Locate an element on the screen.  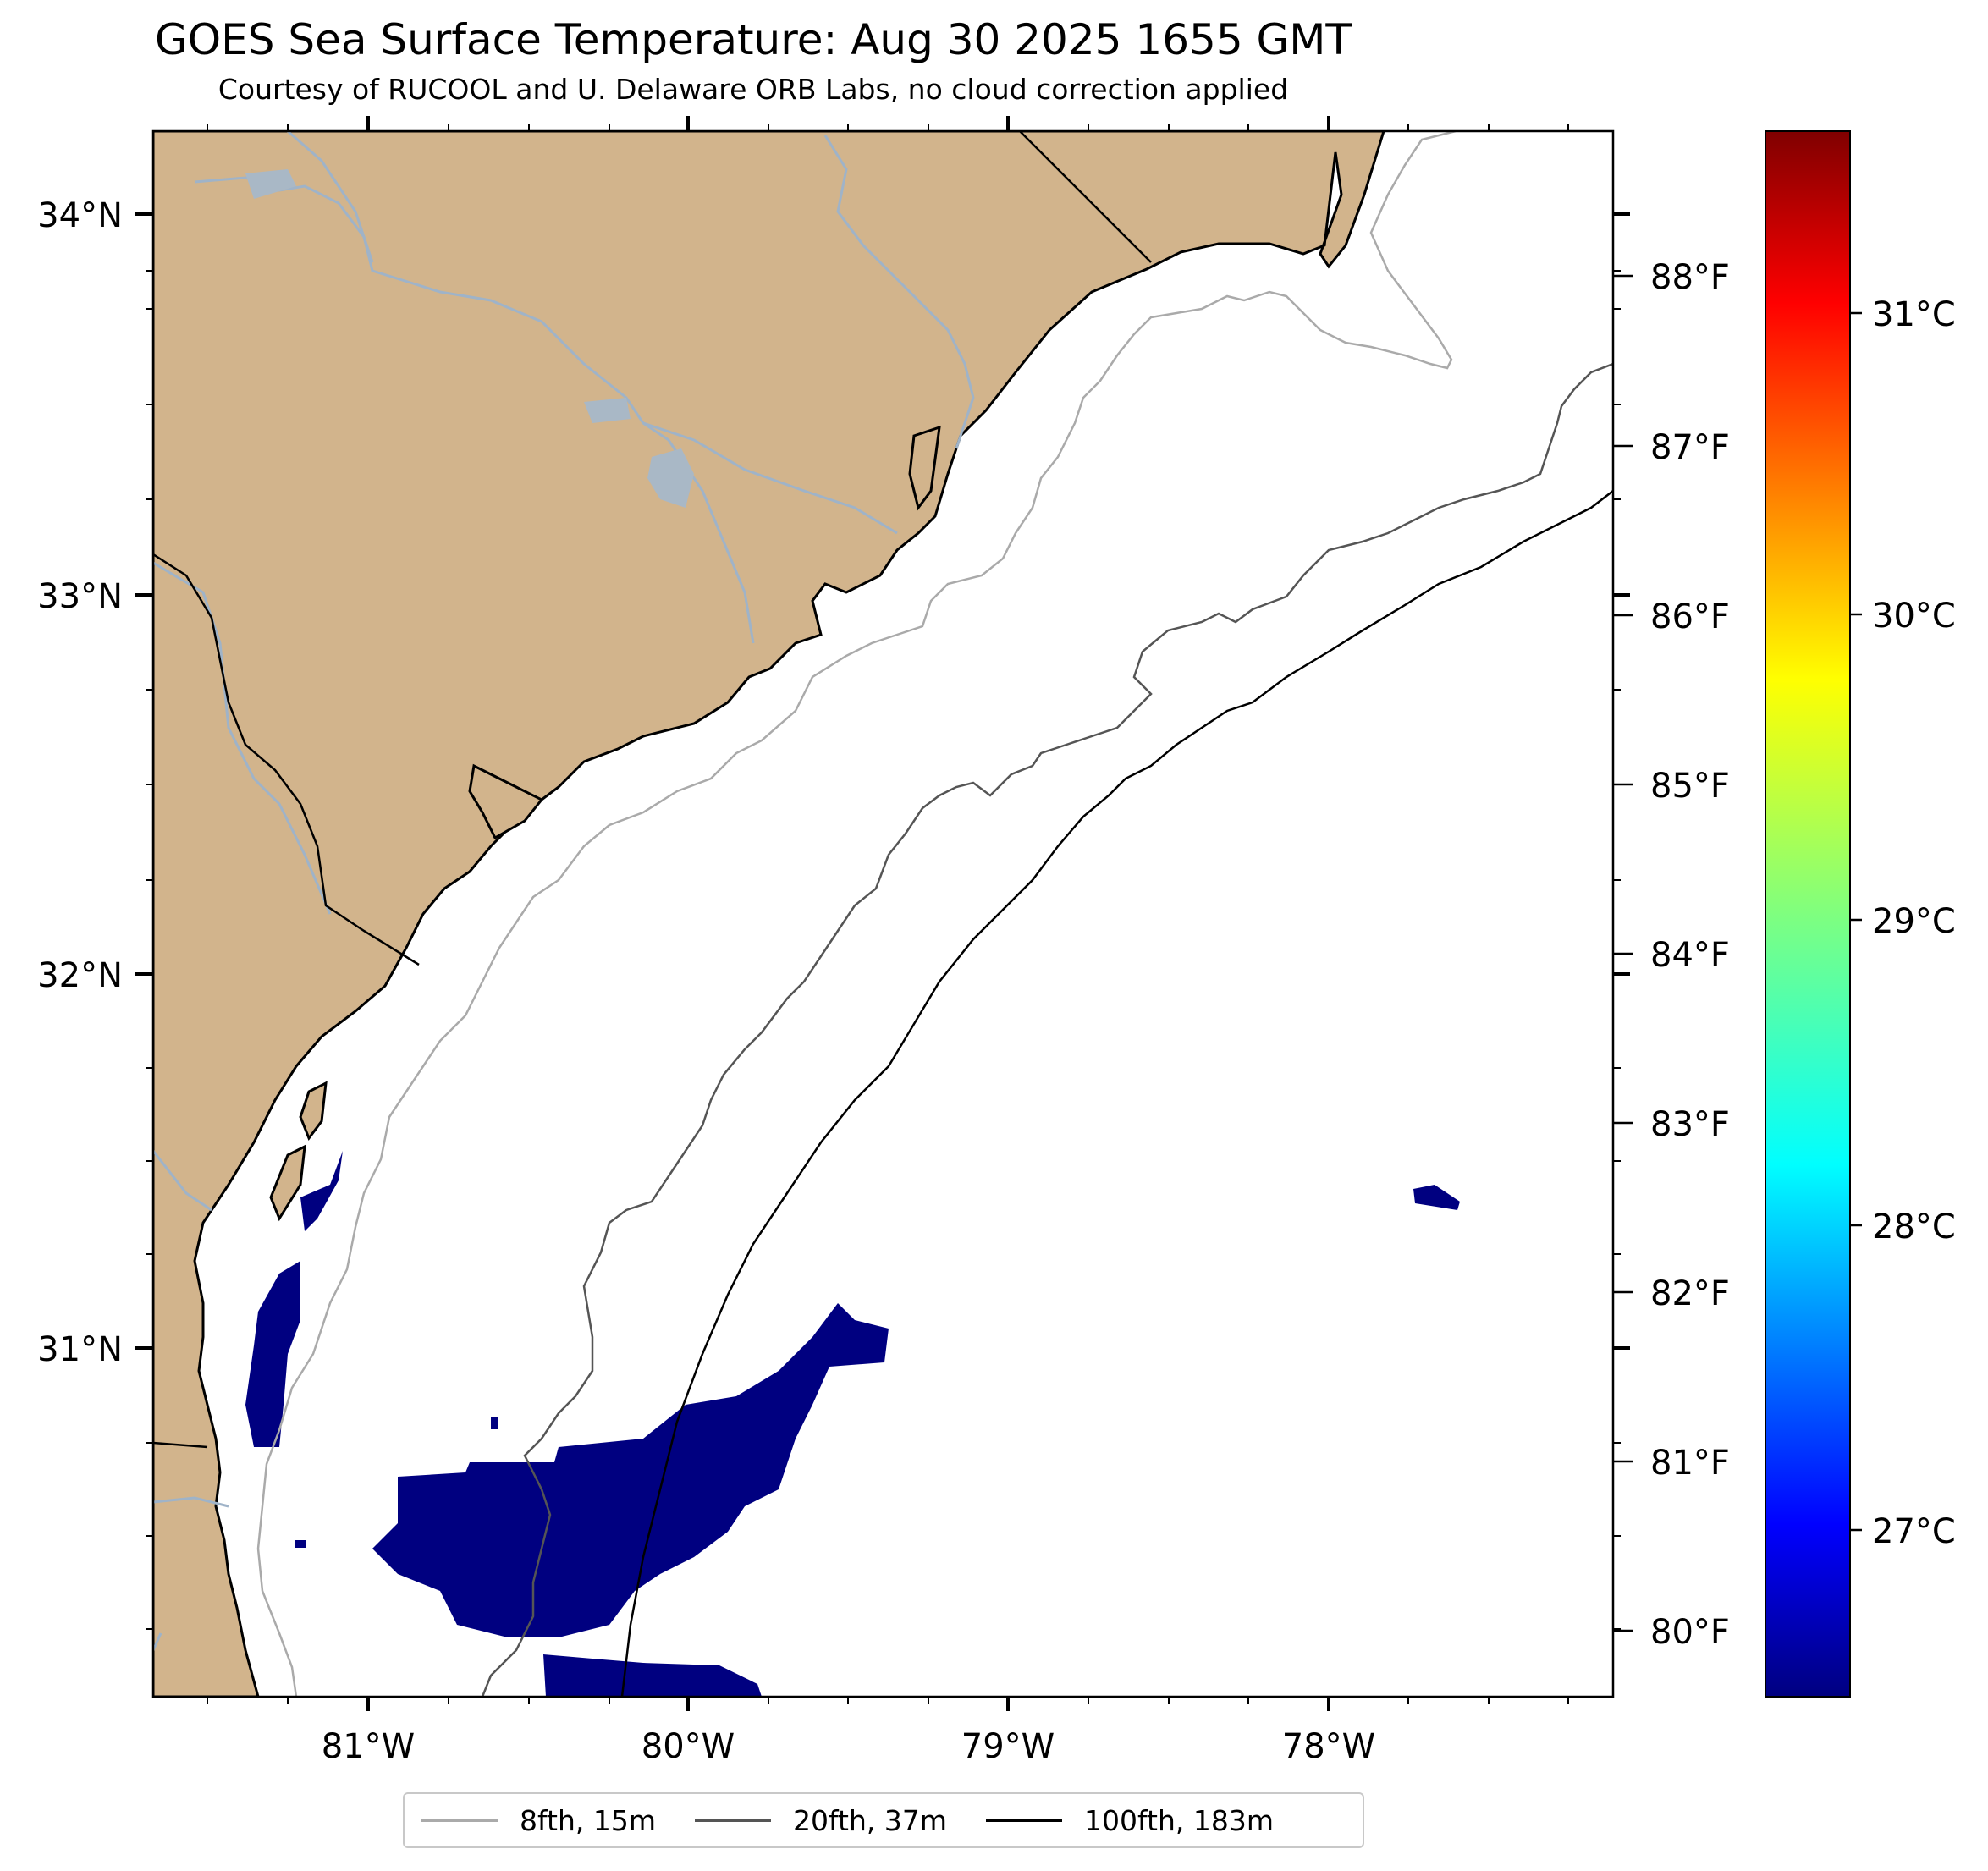
fahrenheit-label: 81°F is located at coordinates (1690, 1464).